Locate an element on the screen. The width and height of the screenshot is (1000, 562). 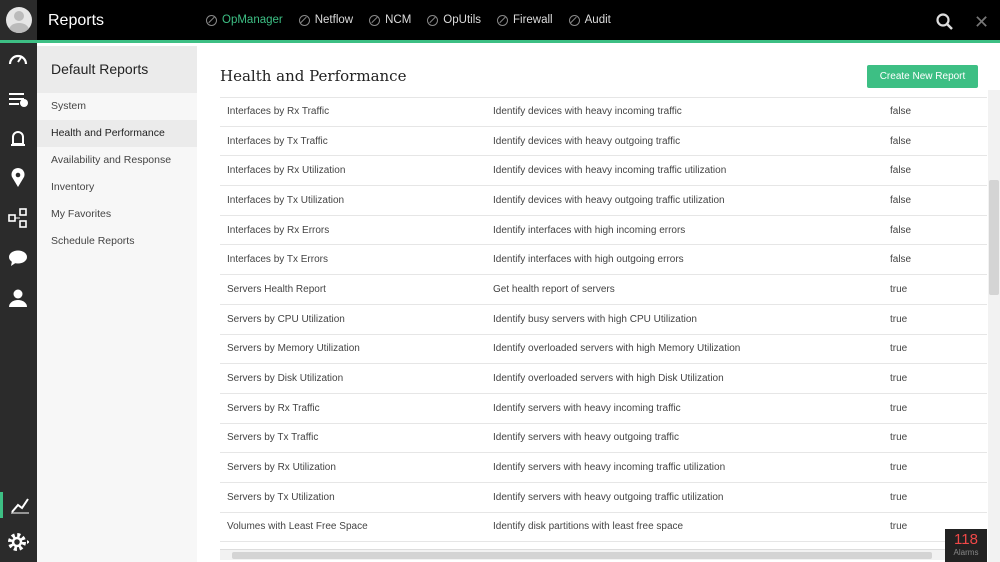
tab-label: Firewall is located at coordinates (533, 20).